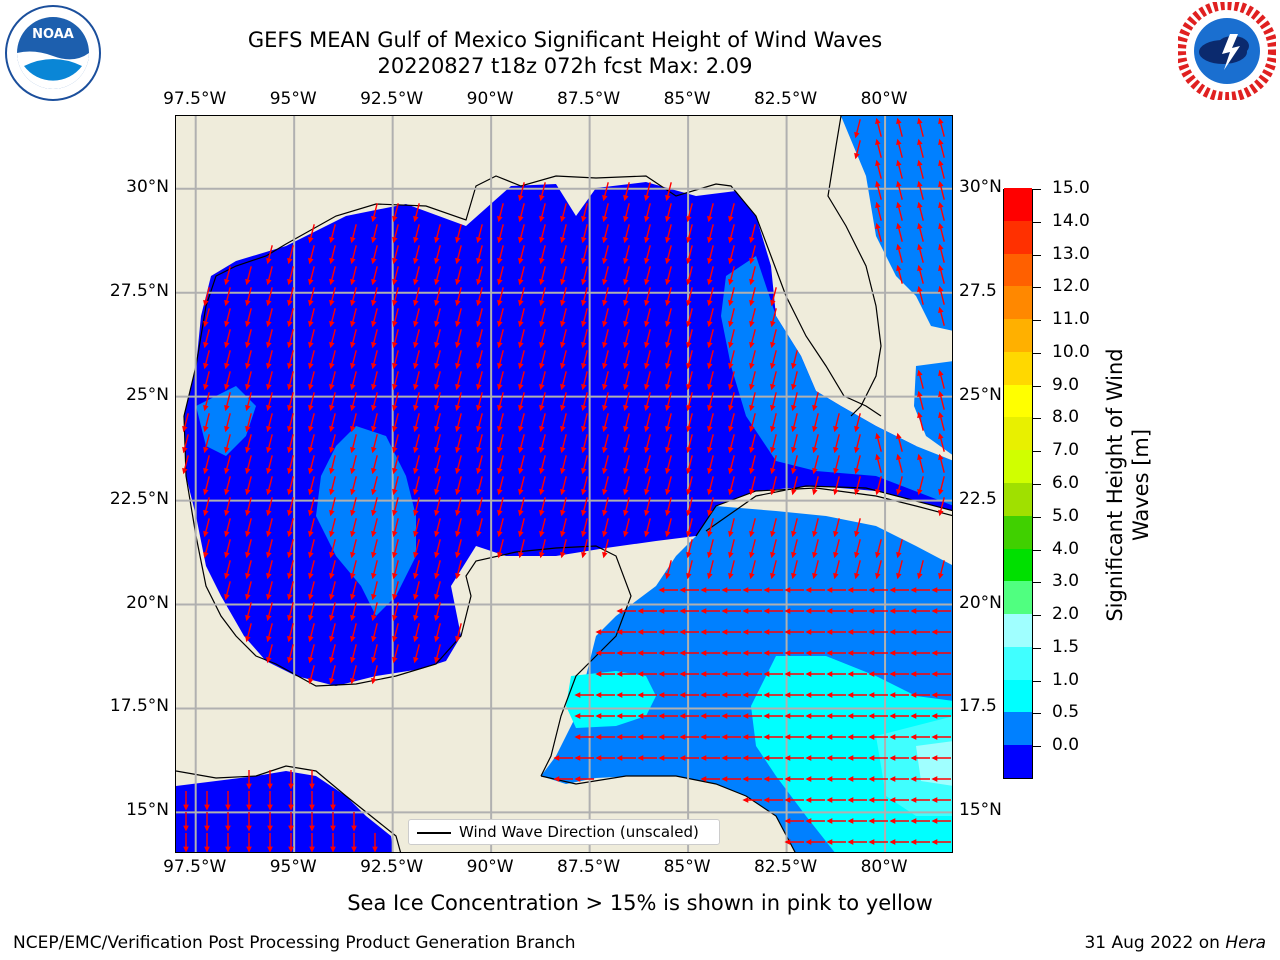 The image size is (1280, 960). I want to click on colorbar-tick-label: 15.0, so click(1071, 188).